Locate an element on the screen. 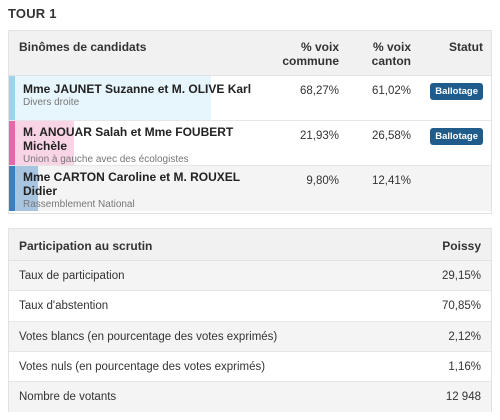 Image resolution: width=500 pixels, height=420 pixels. participation-label: Nombre de votants is located at coordinates (68, 397).